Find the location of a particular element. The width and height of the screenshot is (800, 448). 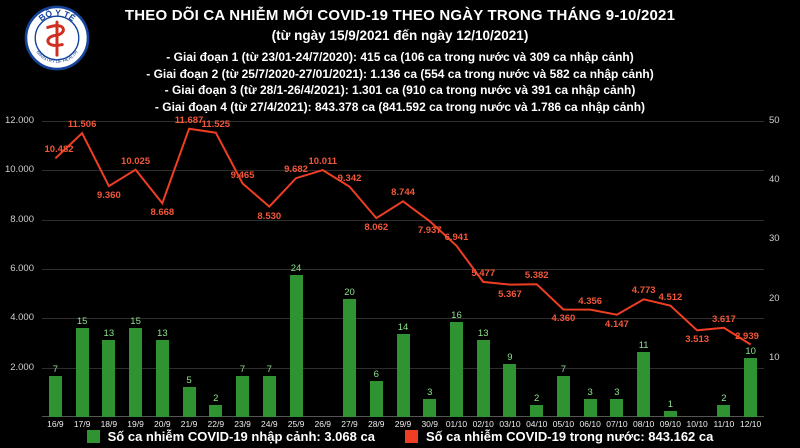

logo-title-arc: BỘ Y TẾ is located at coordinates (57, 15).